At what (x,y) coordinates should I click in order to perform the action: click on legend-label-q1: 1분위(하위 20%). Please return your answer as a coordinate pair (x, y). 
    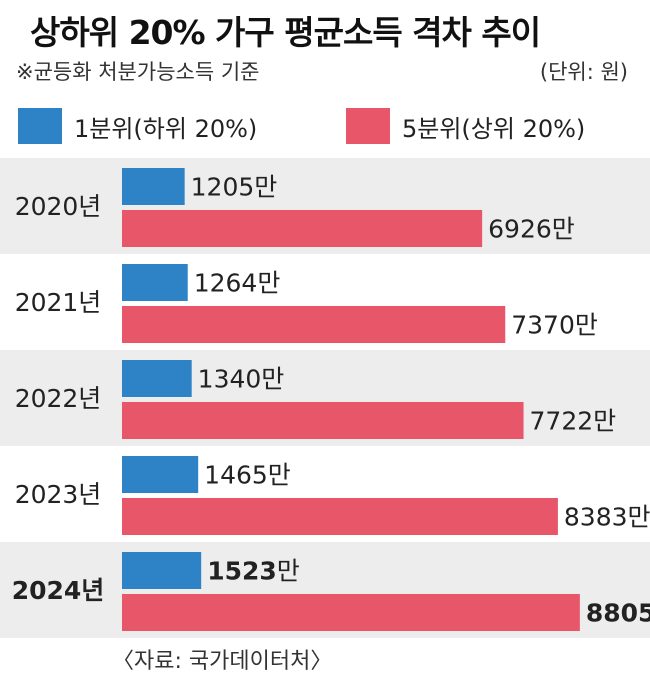
    Looking at the image, I should click on (166, 128).